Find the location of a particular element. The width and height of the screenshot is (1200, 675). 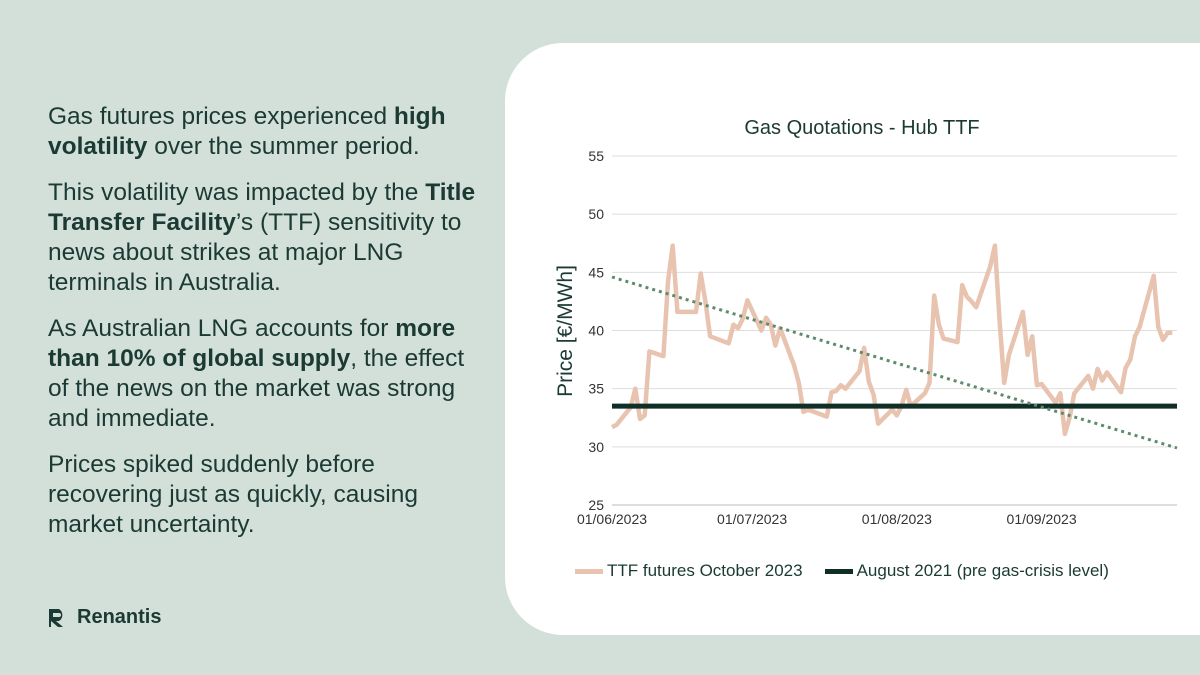

y-tick-label: 40 is located at coordinates (596, 331).